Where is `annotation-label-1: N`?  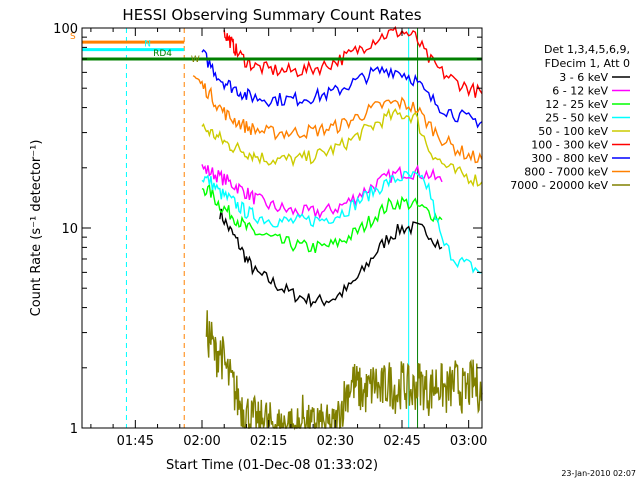 annotation-label-1: N is located at coordinates (147, 45).